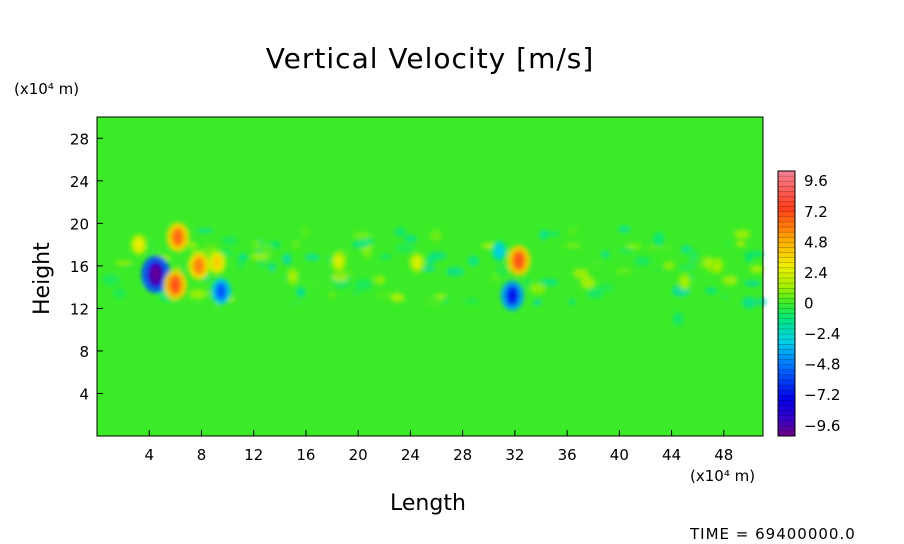 The height and width of the screenshot is (544, 904). I want to click on y-tick-label: 20, so click(79, 224).